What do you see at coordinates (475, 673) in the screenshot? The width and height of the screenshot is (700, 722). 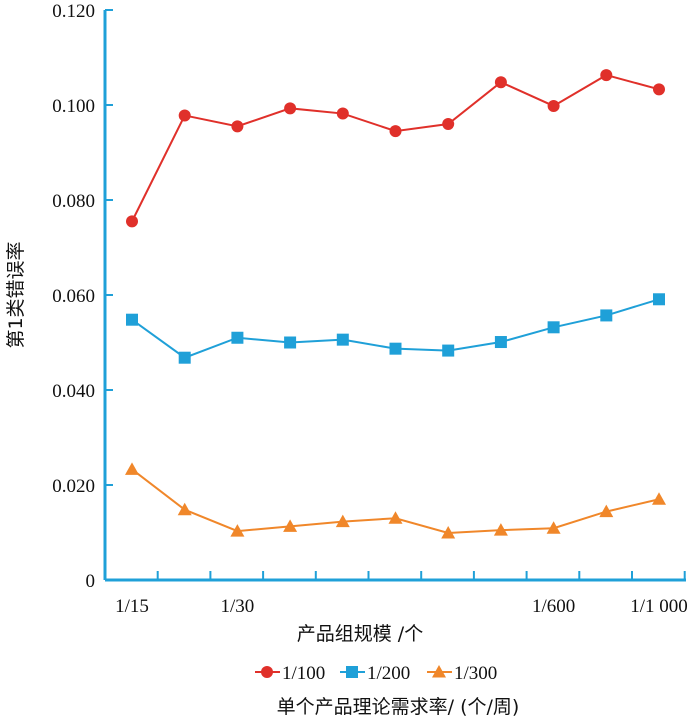 I see `legend-label: 1/300` at bounding box center [475, 673].